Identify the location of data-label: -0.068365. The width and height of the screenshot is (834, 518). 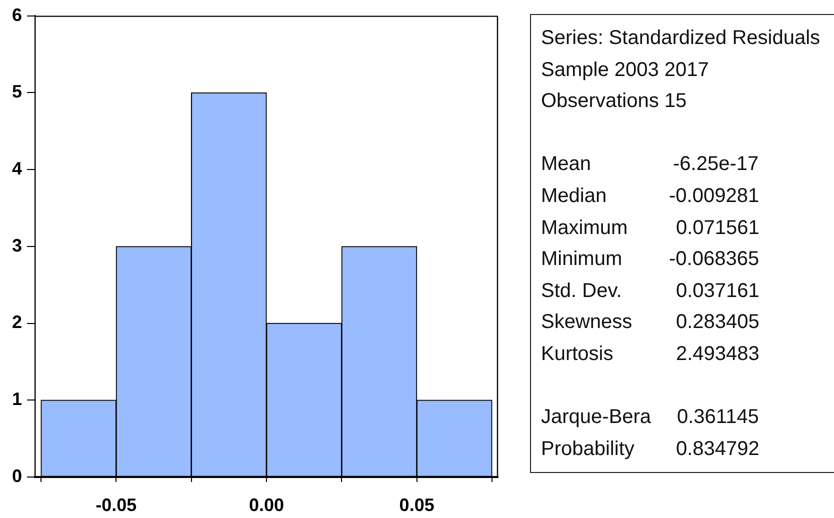
(714, 259).